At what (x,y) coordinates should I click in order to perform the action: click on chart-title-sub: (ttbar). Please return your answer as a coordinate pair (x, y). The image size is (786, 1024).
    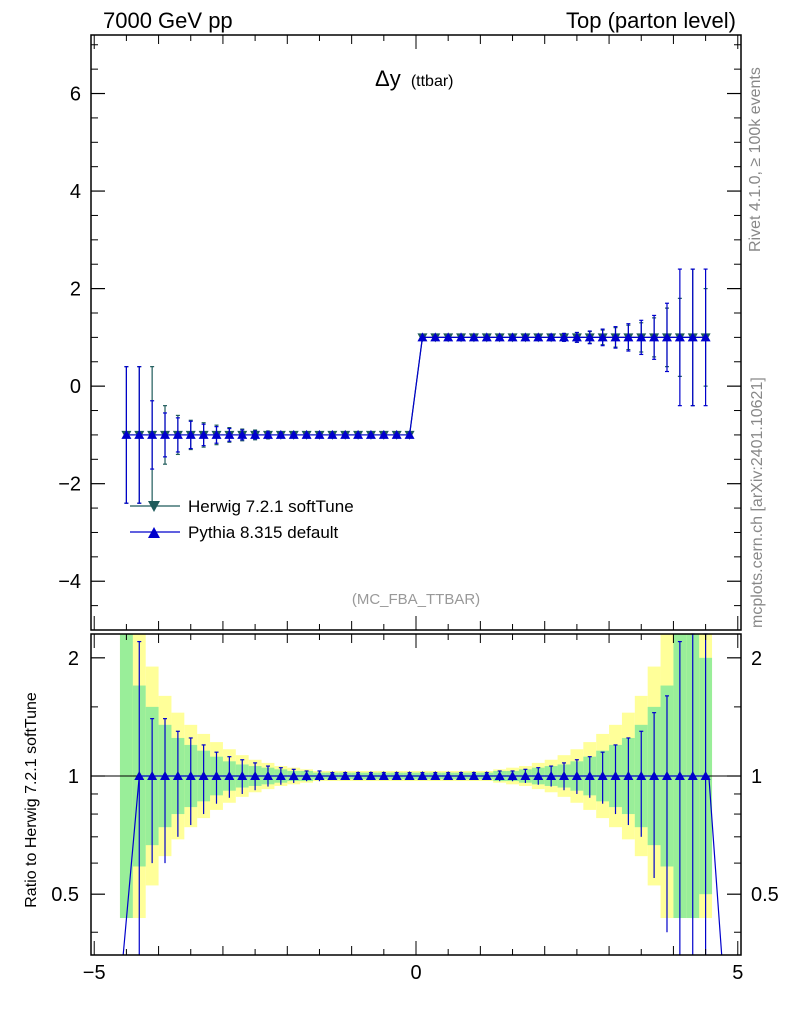
    Looking at the image, I should click on (432, 81).